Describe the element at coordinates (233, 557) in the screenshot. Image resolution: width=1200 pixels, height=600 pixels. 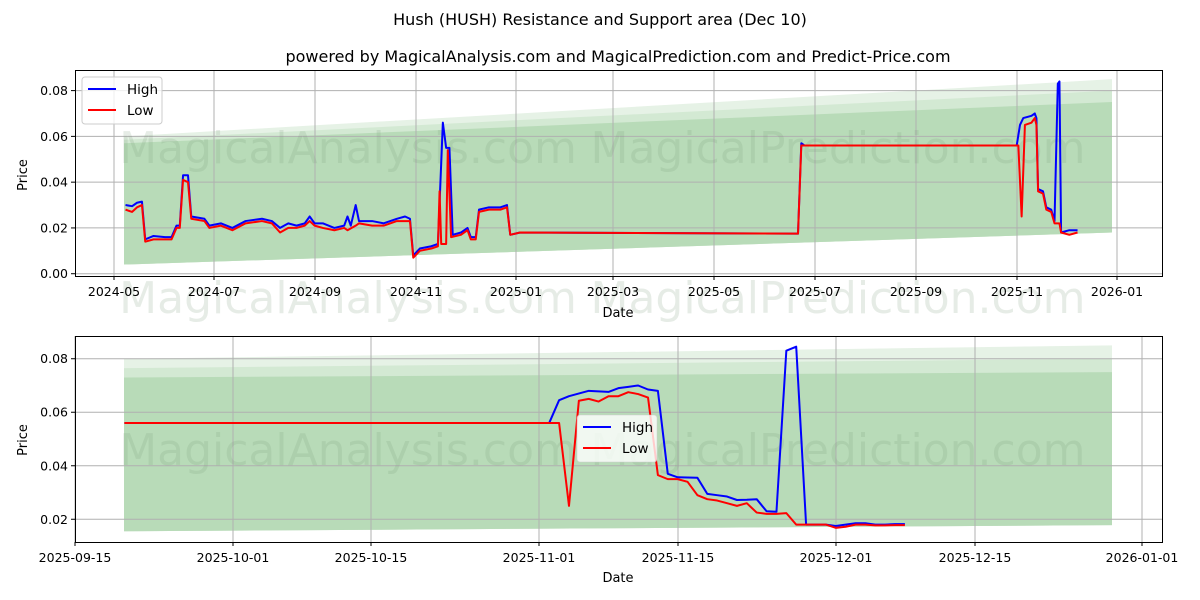
I see `x-tick-label: 2025-10-01` at that location.